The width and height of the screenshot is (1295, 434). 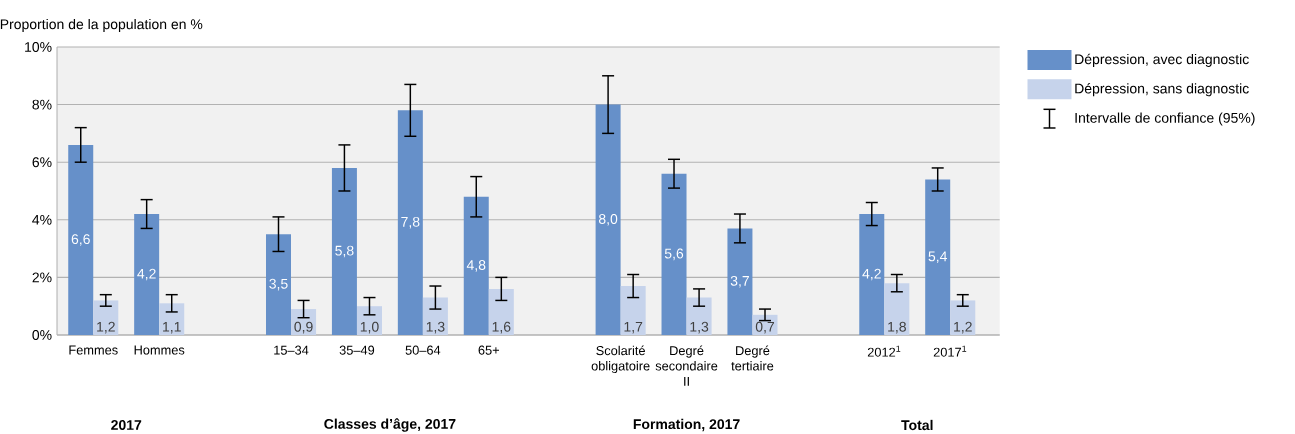 I want to click on data-label: 7,8, so click(x=410, y=222).